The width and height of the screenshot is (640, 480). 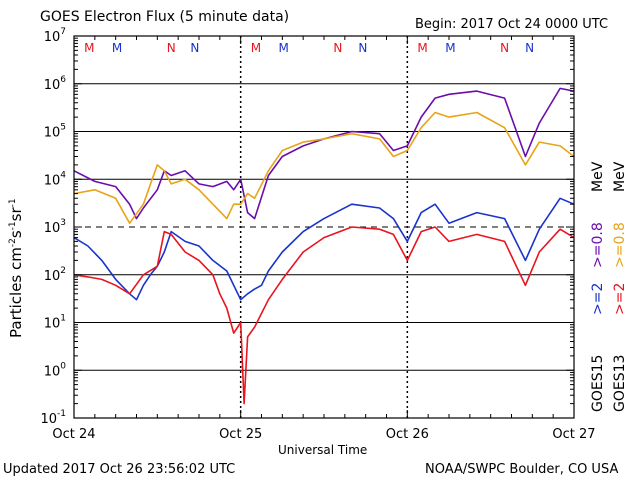 I want to click on x-tick-label: Oct 24, so click(x=73, y=434).